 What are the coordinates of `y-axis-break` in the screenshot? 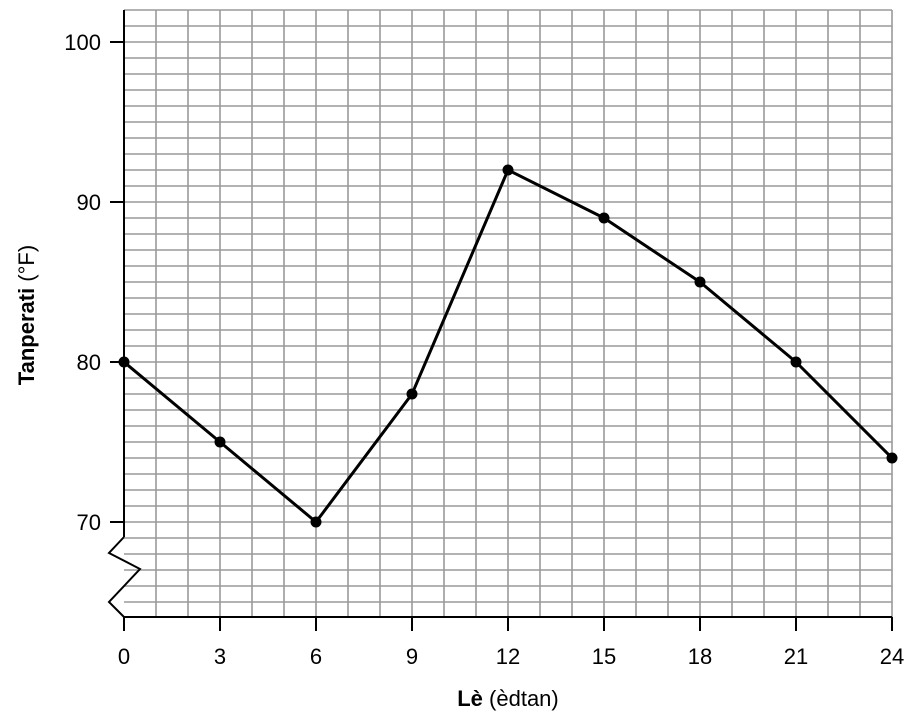 It's located at (124, 577).